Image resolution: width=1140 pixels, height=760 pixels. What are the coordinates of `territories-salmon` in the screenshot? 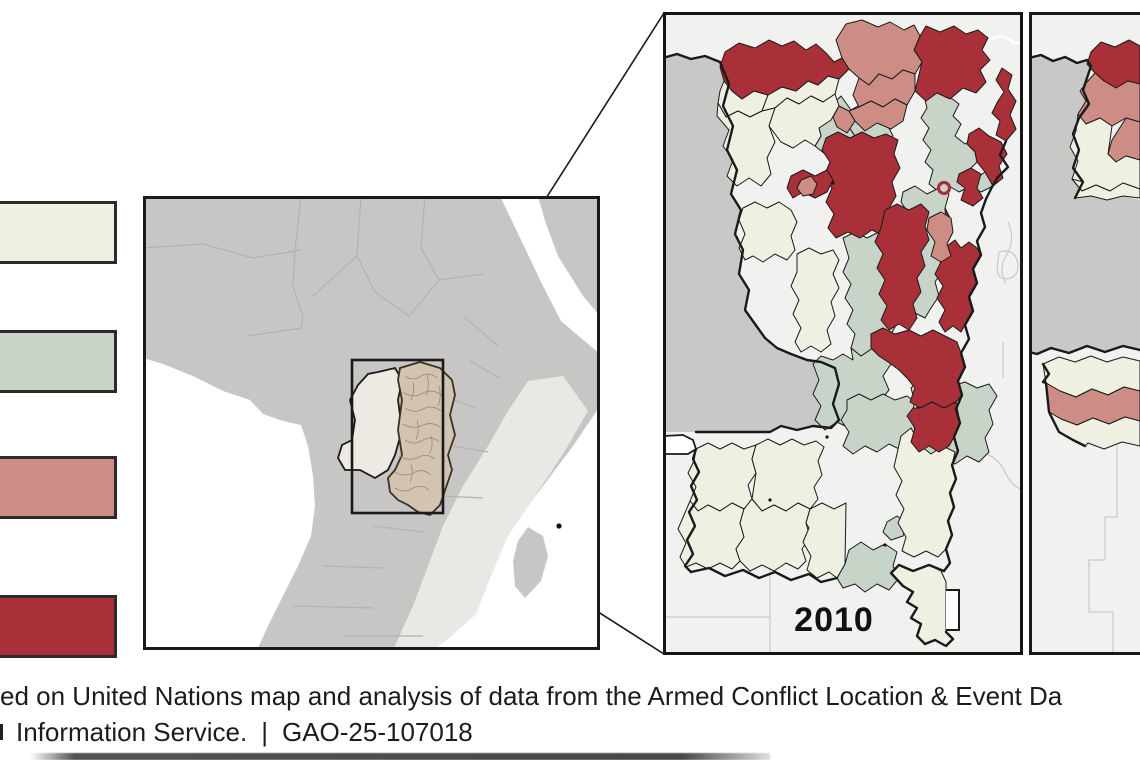 It's located at (875, 141).